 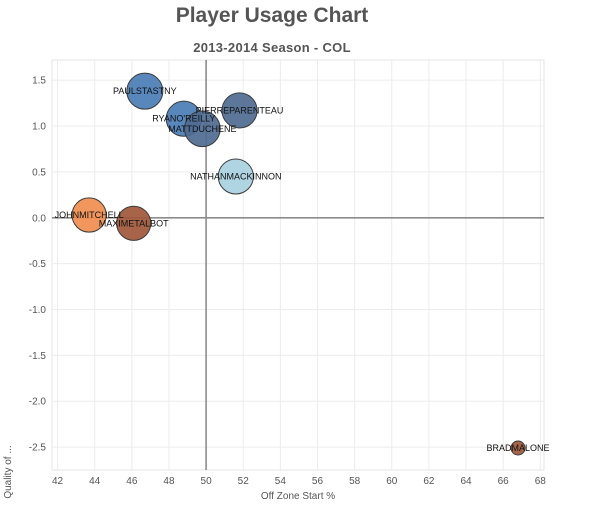 I want to click on data-point-label: NATHANMACKINNON, so click(x=235, y=176).